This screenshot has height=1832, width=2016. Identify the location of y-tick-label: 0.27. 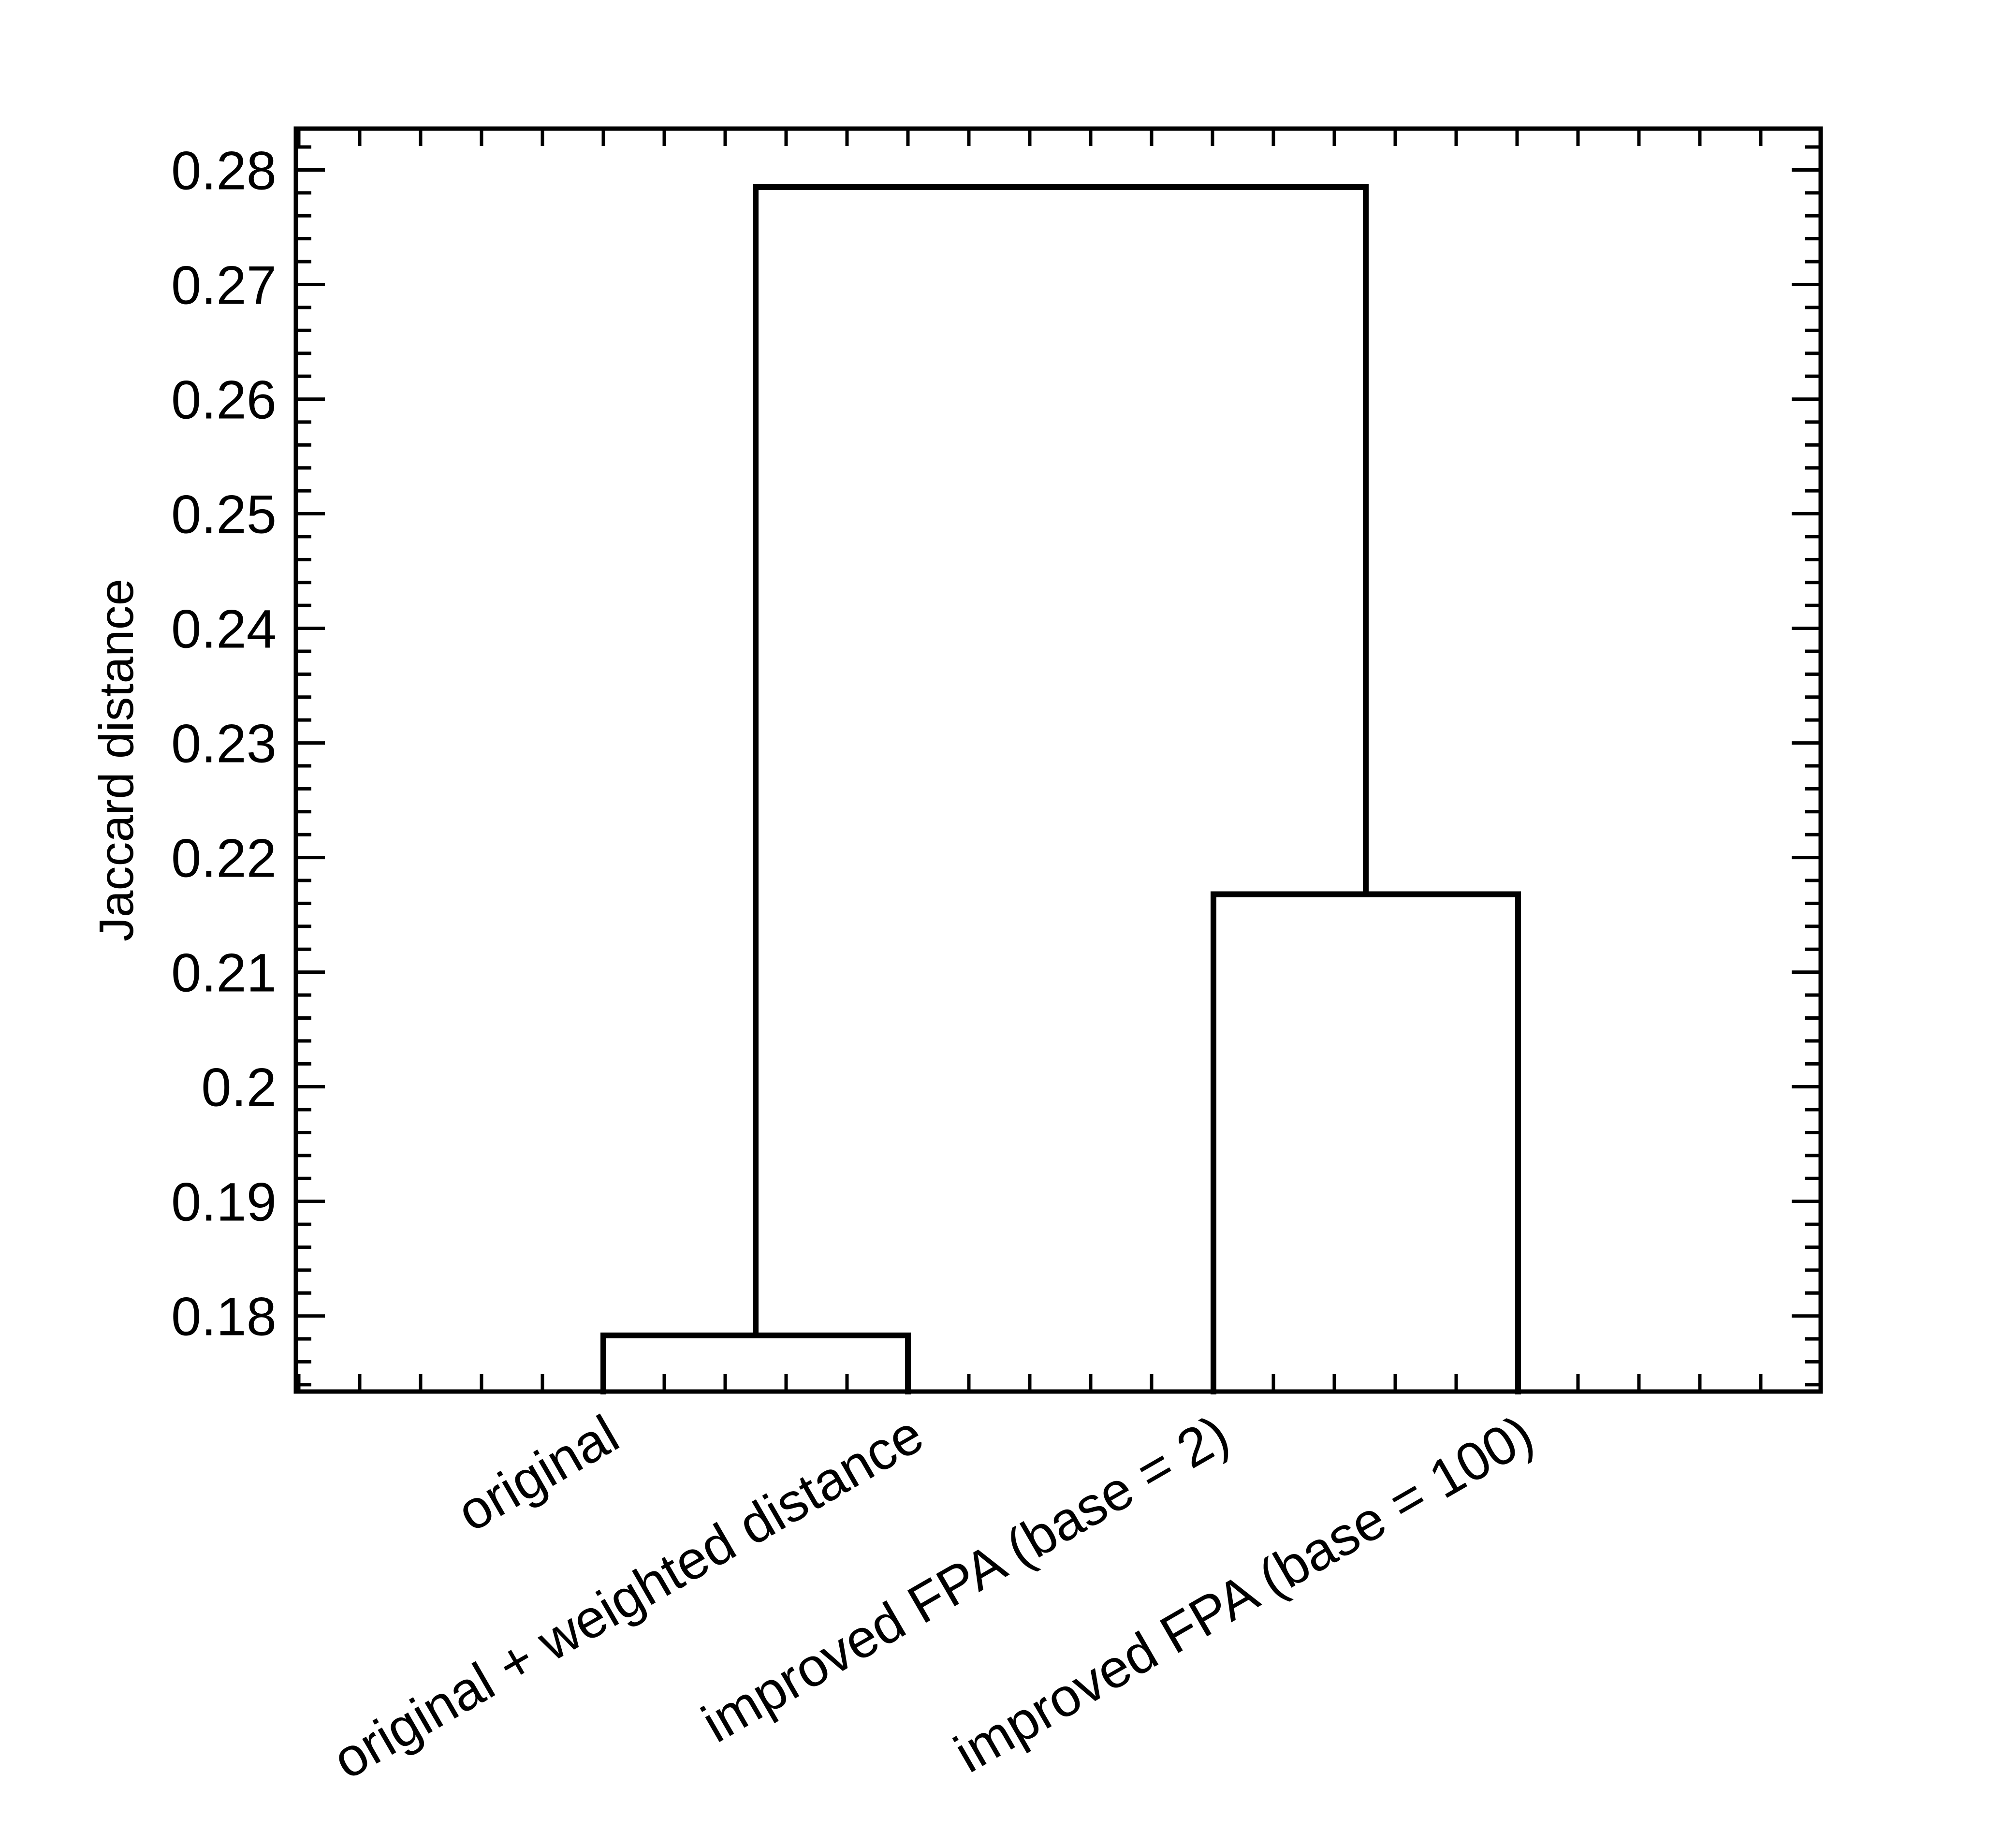
(224, 285).